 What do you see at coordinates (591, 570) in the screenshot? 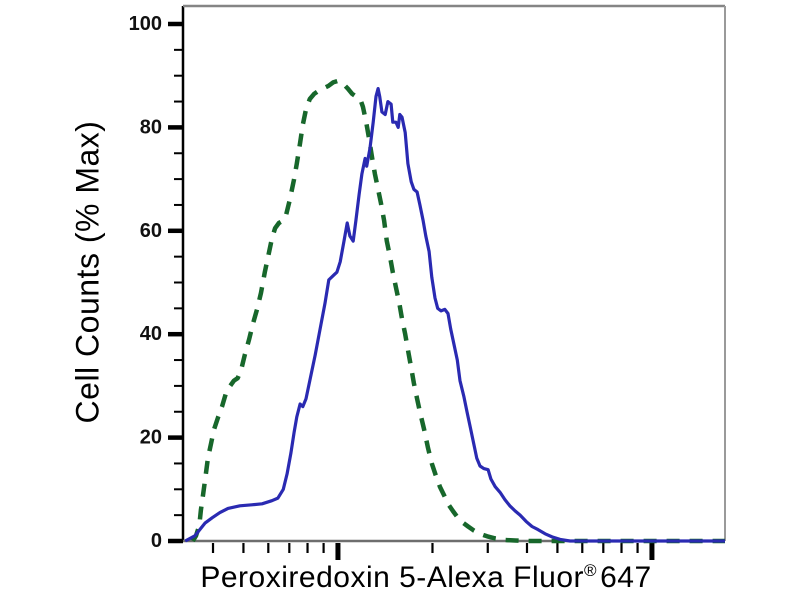
I see `registered-trademark-symbol: ®` at bounding box center [591, 570].